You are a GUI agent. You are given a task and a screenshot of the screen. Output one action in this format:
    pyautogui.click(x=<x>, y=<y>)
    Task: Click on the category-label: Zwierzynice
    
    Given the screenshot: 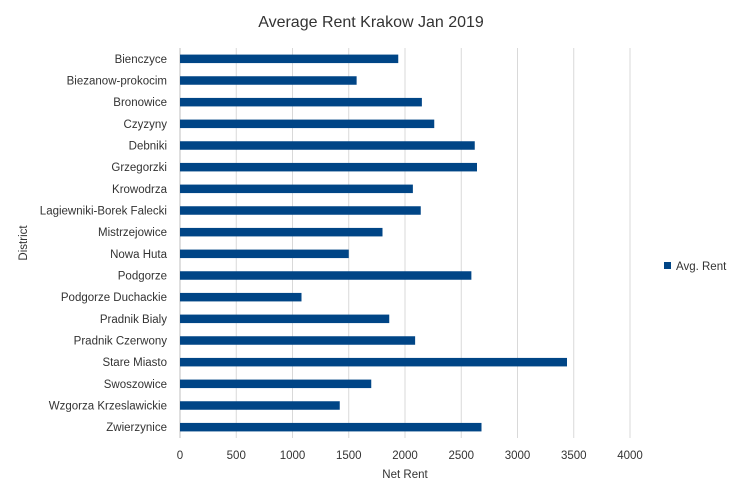 What is the action you would take?
    pyautogui.click(x=136, y=428)
    